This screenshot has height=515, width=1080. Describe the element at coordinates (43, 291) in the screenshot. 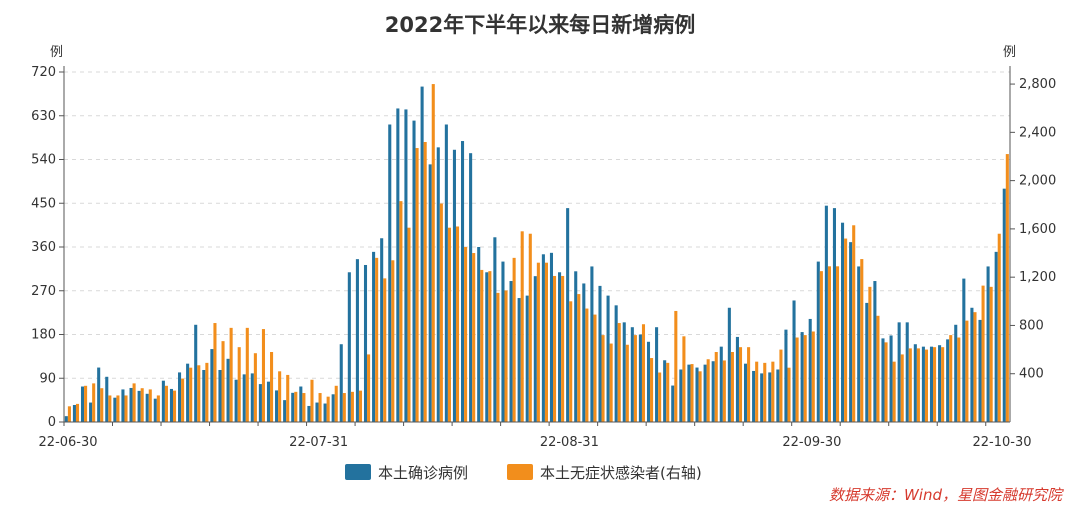

I see `left-tick-label: 270` at that location.